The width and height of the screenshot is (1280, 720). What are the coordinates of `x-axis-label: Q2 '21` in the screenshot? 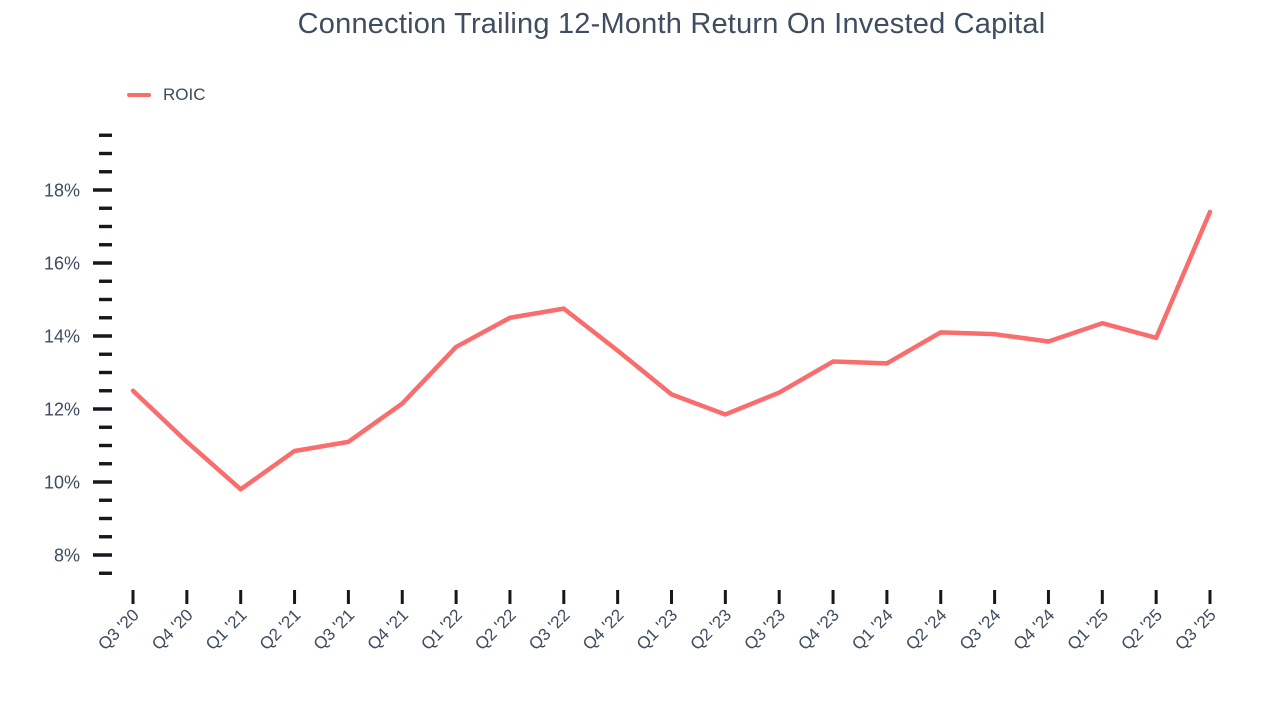 It's located at (280, 629).